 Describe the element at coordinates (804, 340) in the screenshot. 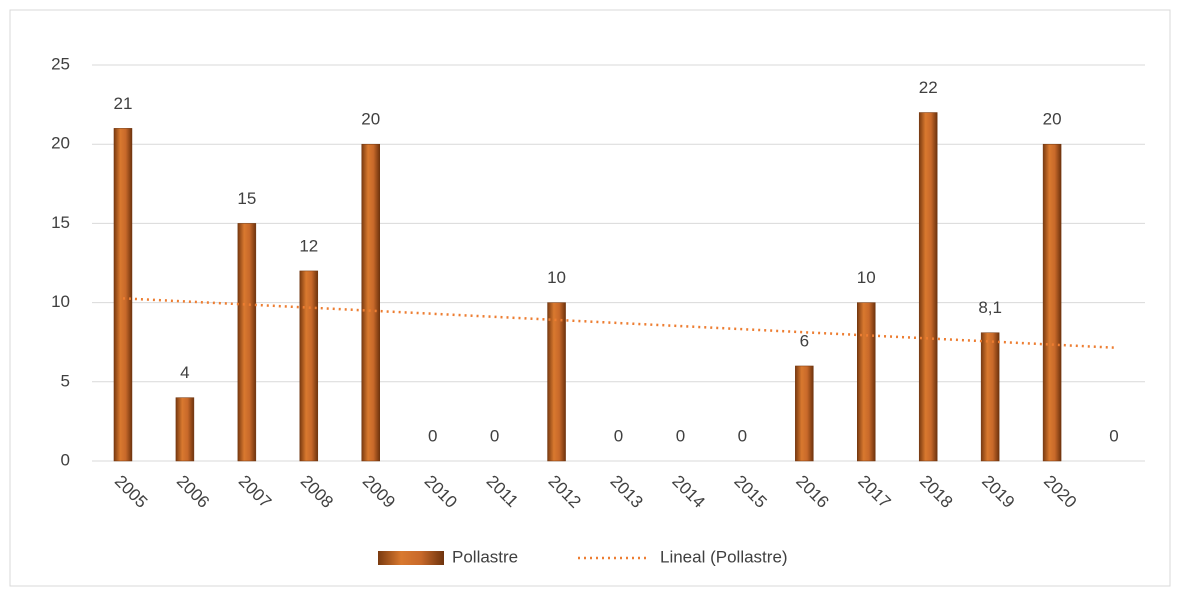

I see `data-label: 6` at that location.